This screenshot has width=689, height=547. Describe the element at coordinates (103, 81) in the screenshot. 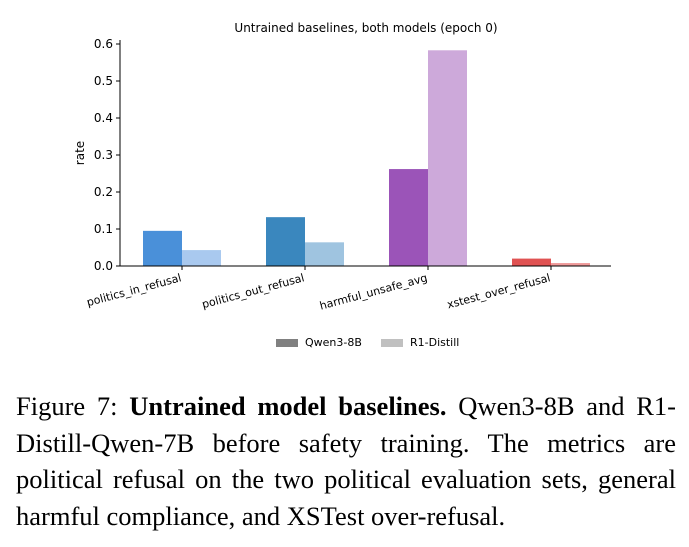

I see `y-tick-label: 0.5` at that location.